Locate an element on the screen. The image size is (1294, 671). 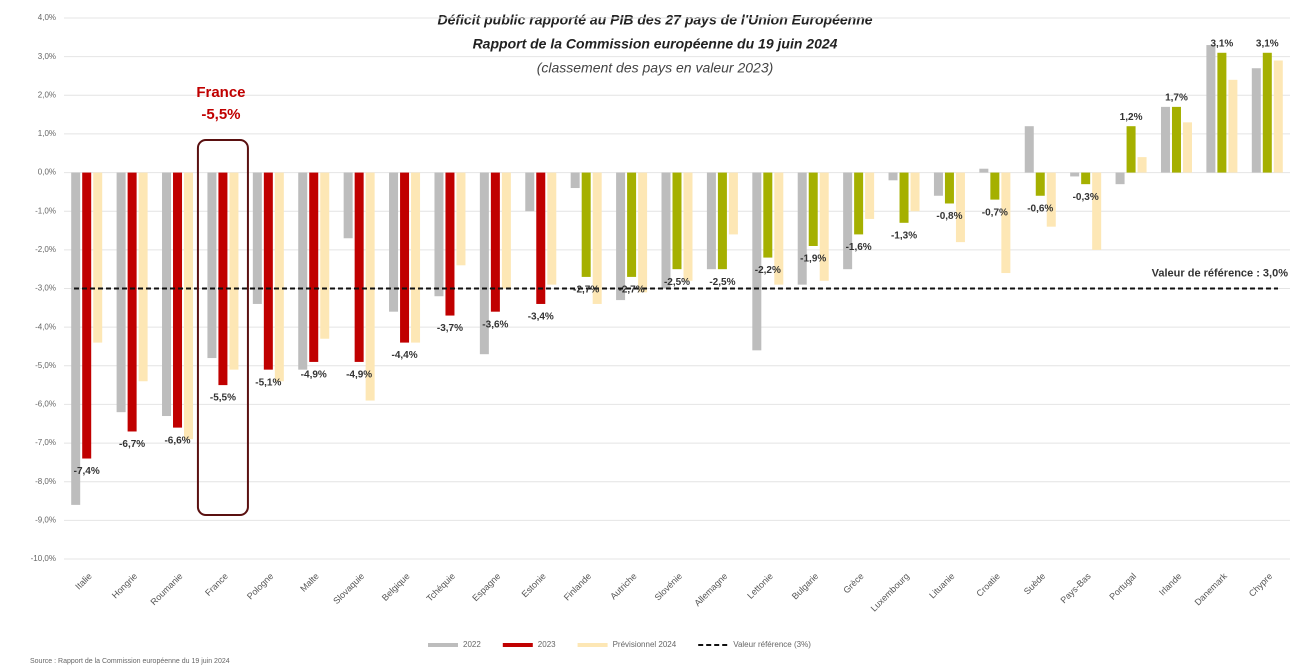
y-tick-label: -3,0% is located at coordinates (45, 288).